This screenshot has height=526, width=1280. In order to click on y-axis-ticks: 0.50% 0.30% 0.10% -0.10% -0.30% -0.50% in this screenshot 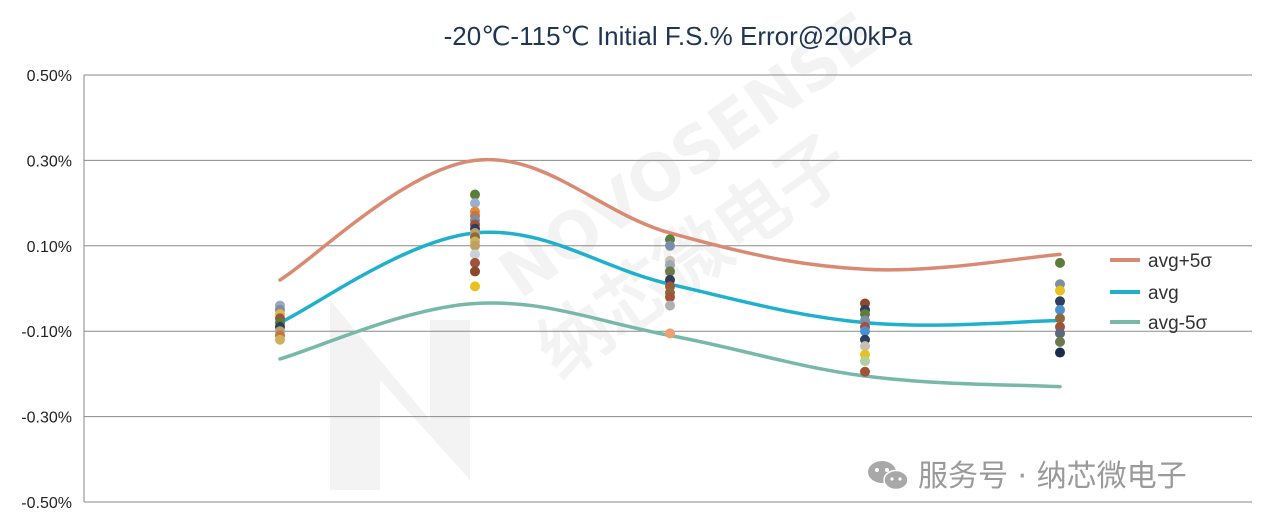, I will do `click(46, 290)`.